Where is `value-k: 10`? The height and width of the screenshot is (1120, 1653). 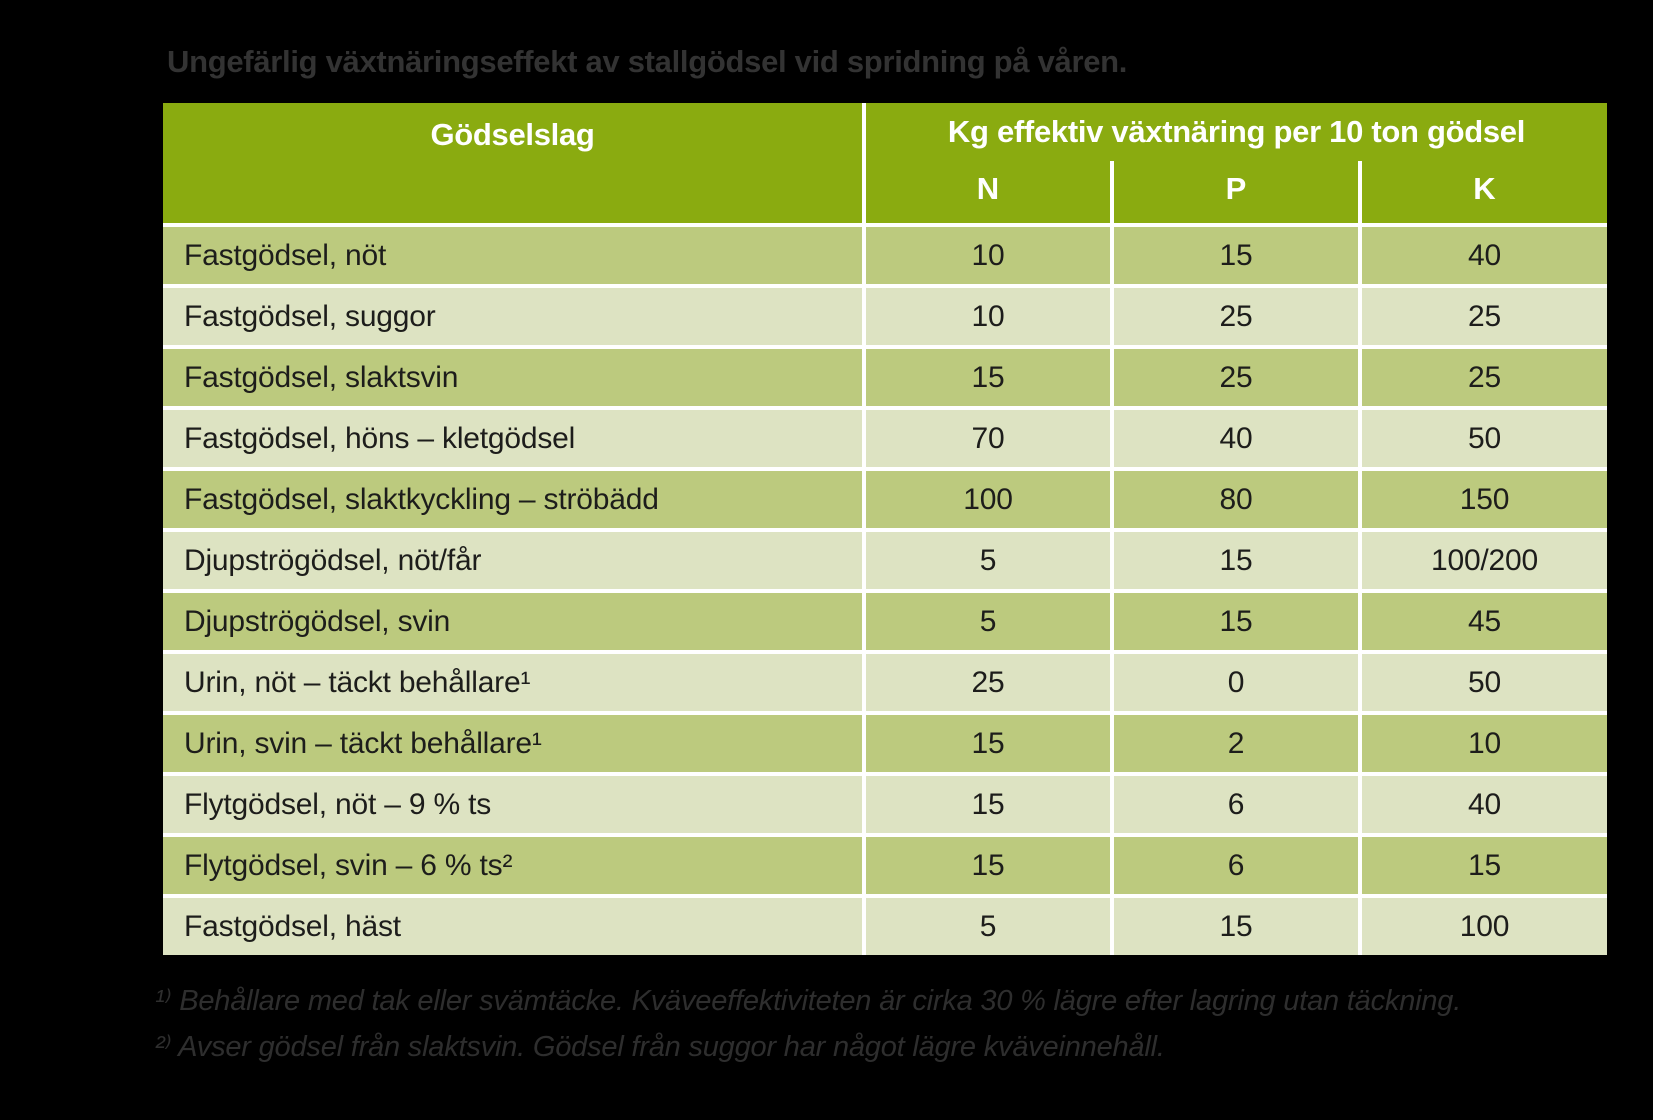 value-k: 10 is located at coordinates (1484, 743).